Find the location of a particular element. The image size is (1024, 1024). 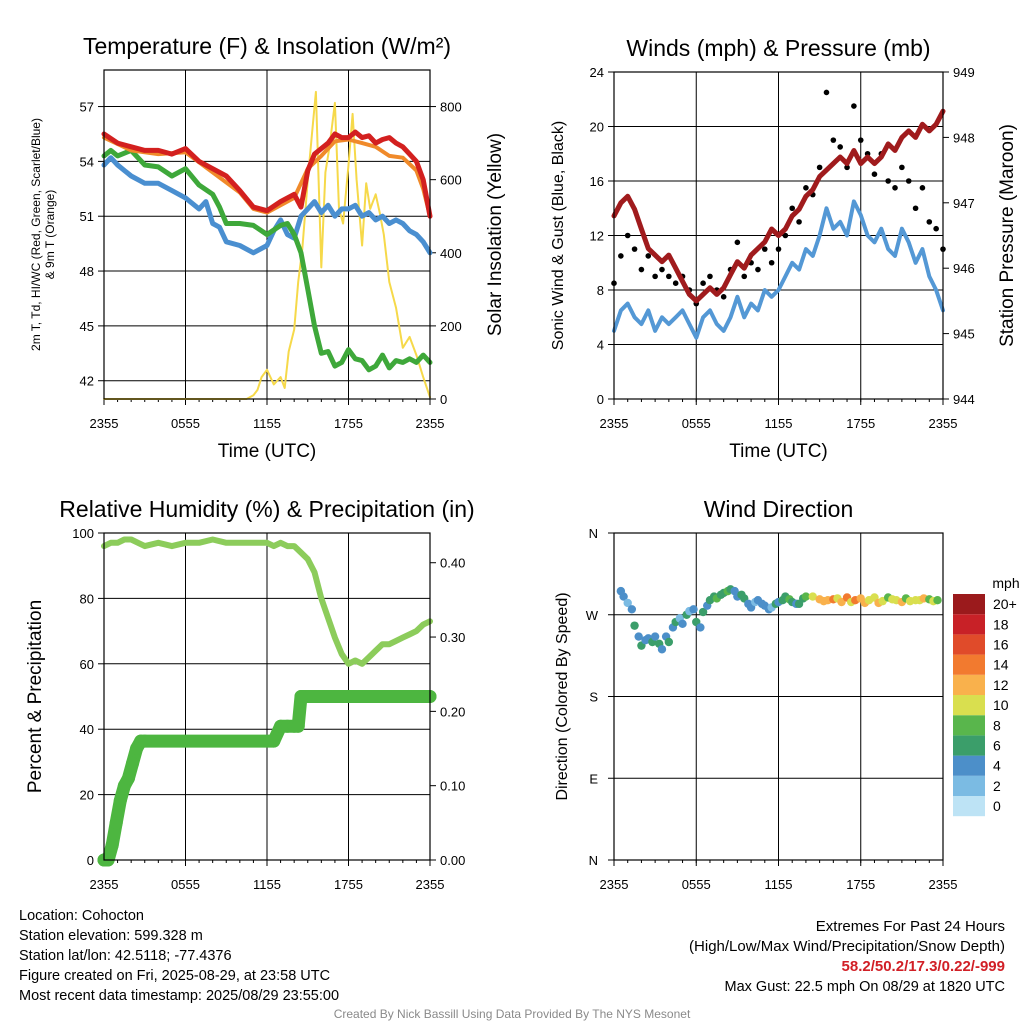

panel1-x-tick-label: 1755 is located at coordinates (348, 423).